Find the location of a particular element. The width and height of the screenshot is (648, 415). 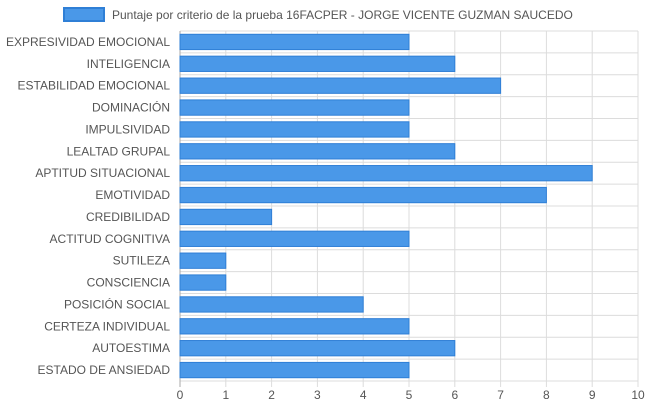

category-label: IMPULSIVIDAD is located at coordinates (127, 129).